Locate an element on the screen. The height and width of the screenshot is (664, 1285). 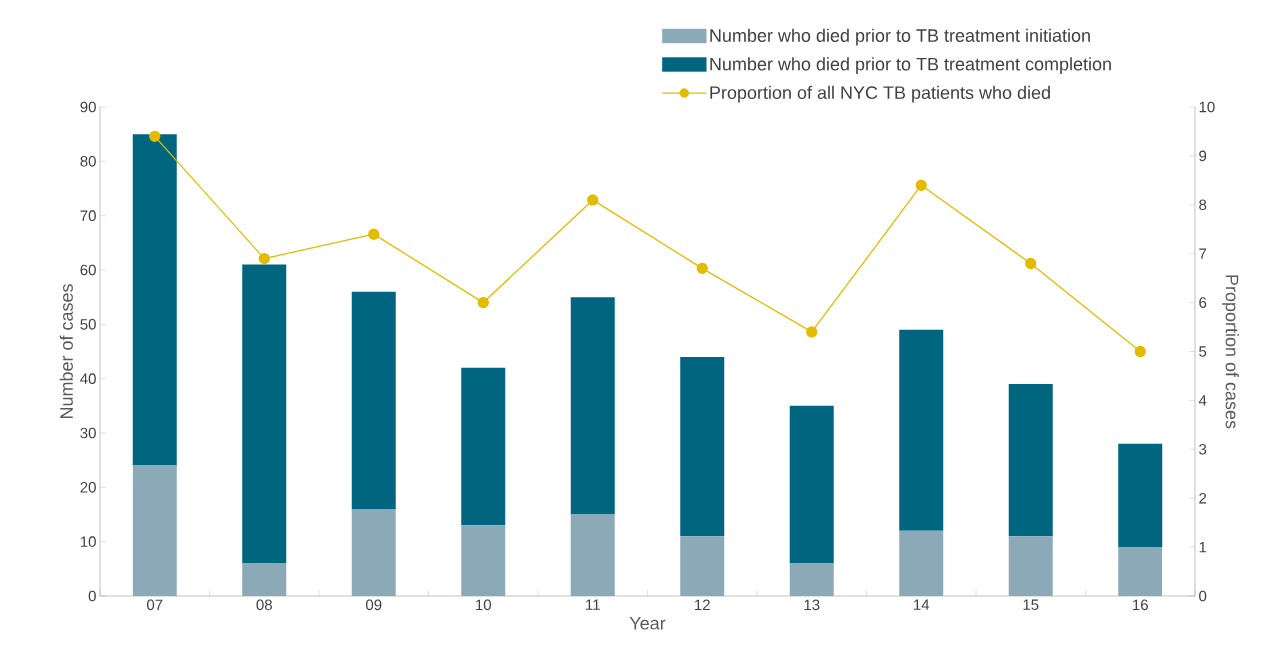
y-tick-label: 10 is located at coordinates (88, 541).